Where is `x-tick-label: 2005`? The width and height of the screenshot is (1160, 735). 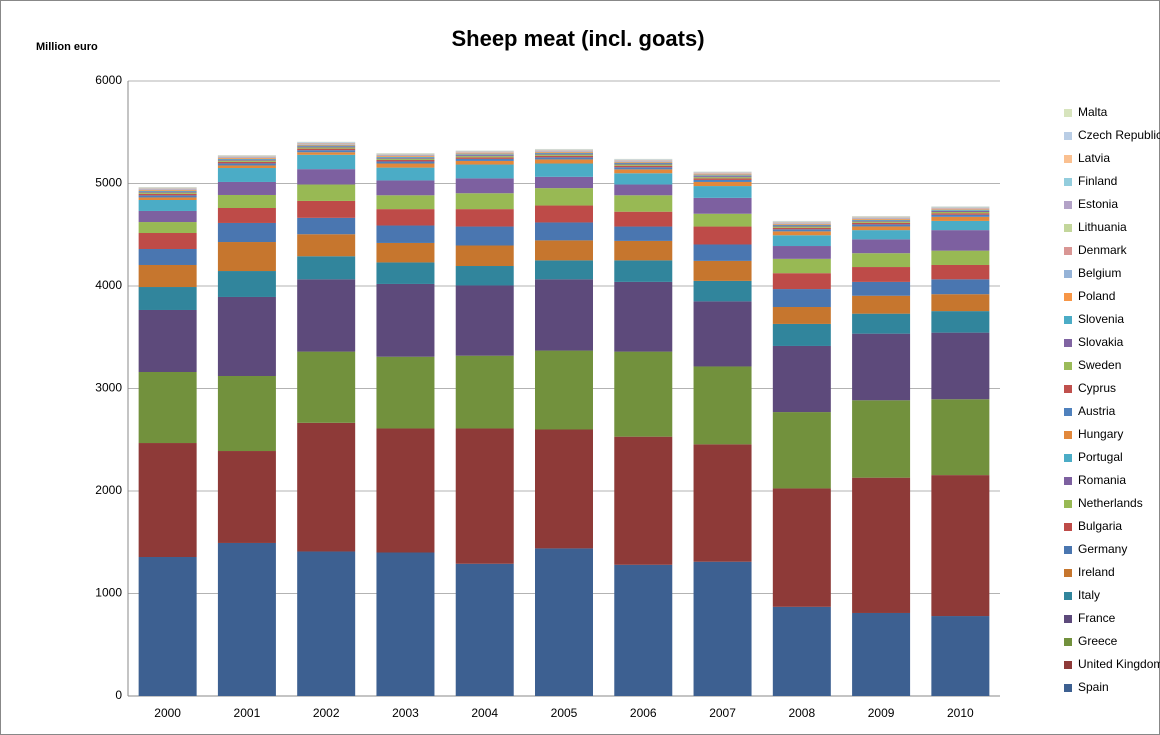
x-tick-label: 2005 is located at coordinates (564, 713).